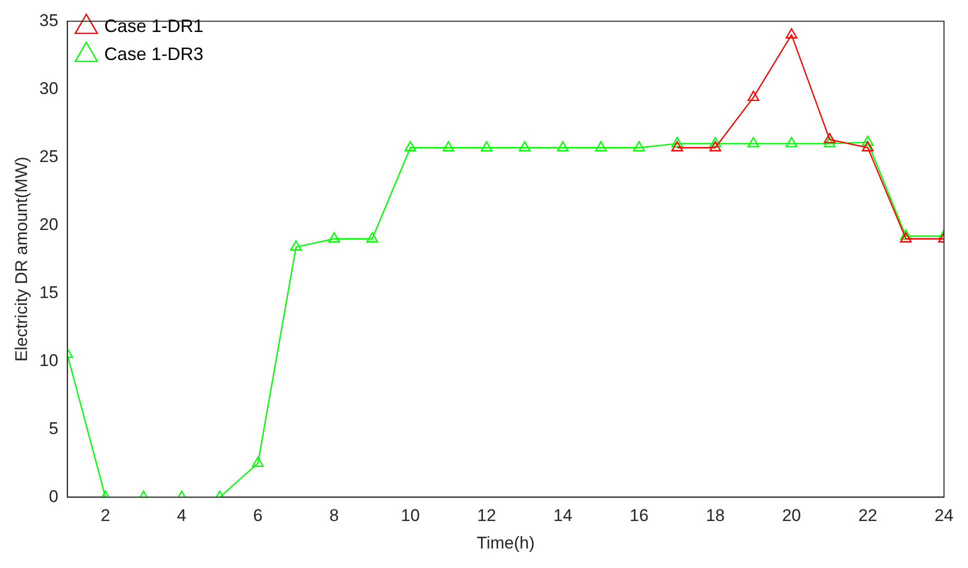  I want to click on x-tick-label: 2, so click(105, 516).